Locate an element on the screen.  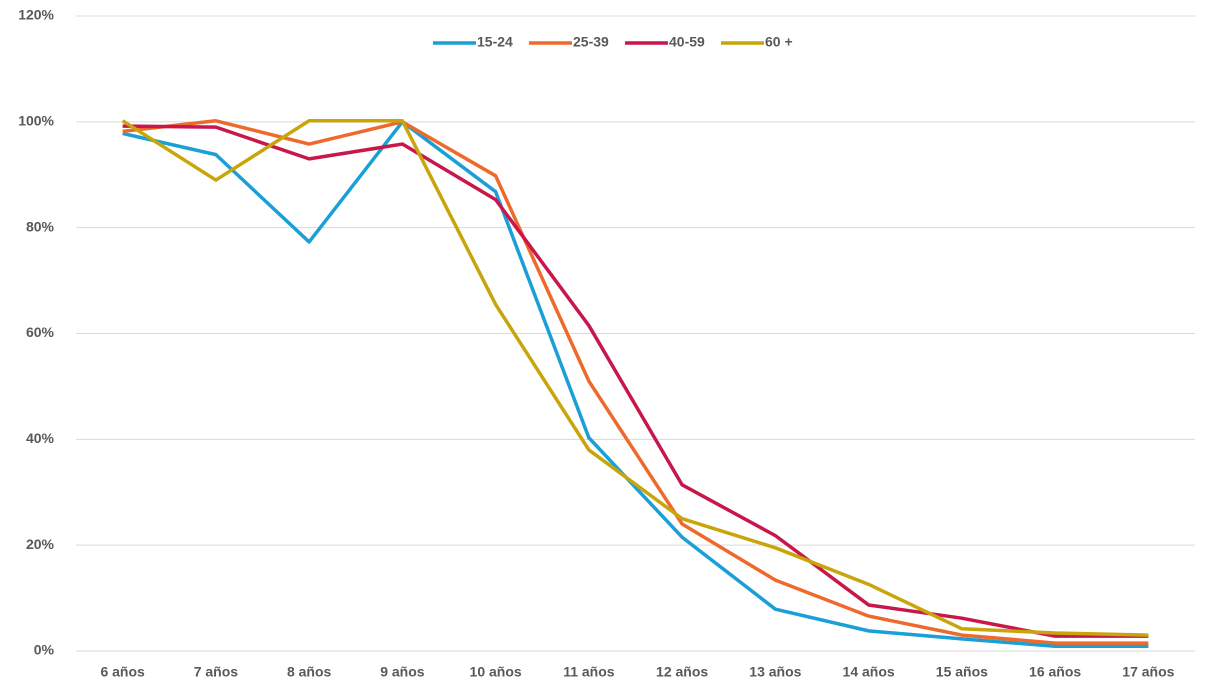
legend-label: 40-59 is located at coordinates (687, 42).